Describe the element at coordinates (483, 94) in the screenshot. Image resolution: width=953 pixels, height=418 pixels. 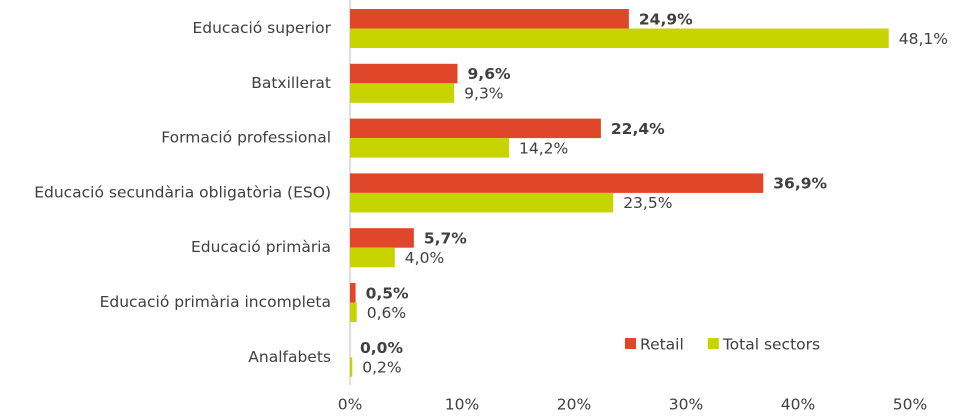
I see `data-label: 9,3%` at that location.